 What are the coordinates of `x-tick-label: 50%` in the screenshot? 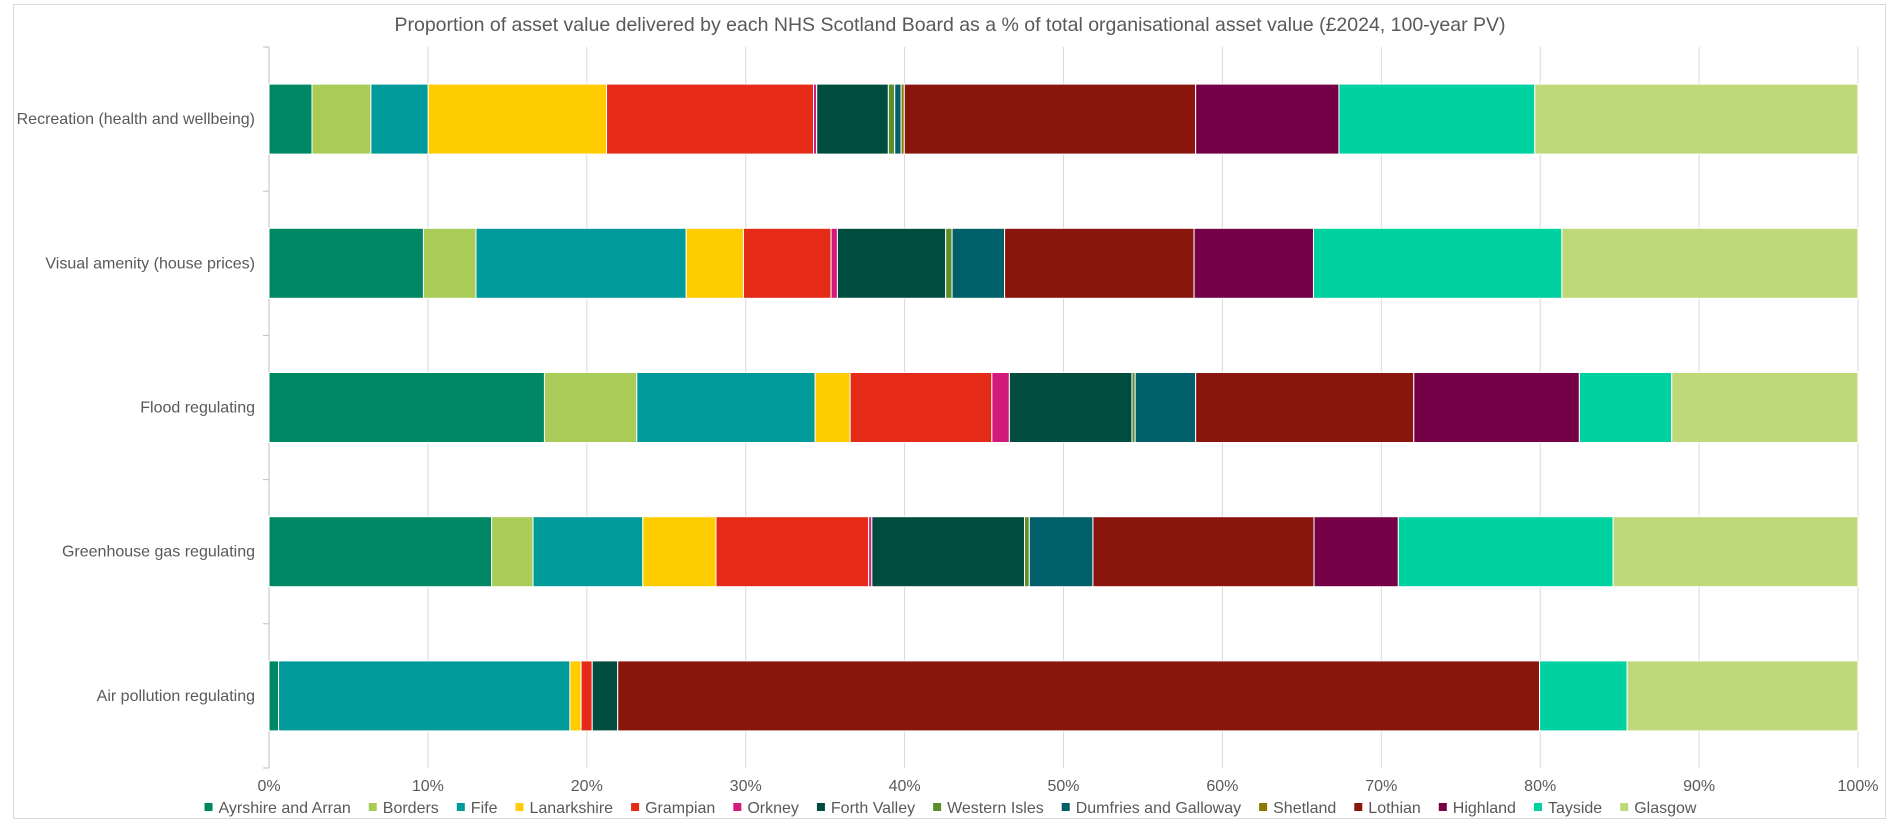 It's located at (1063, 786).